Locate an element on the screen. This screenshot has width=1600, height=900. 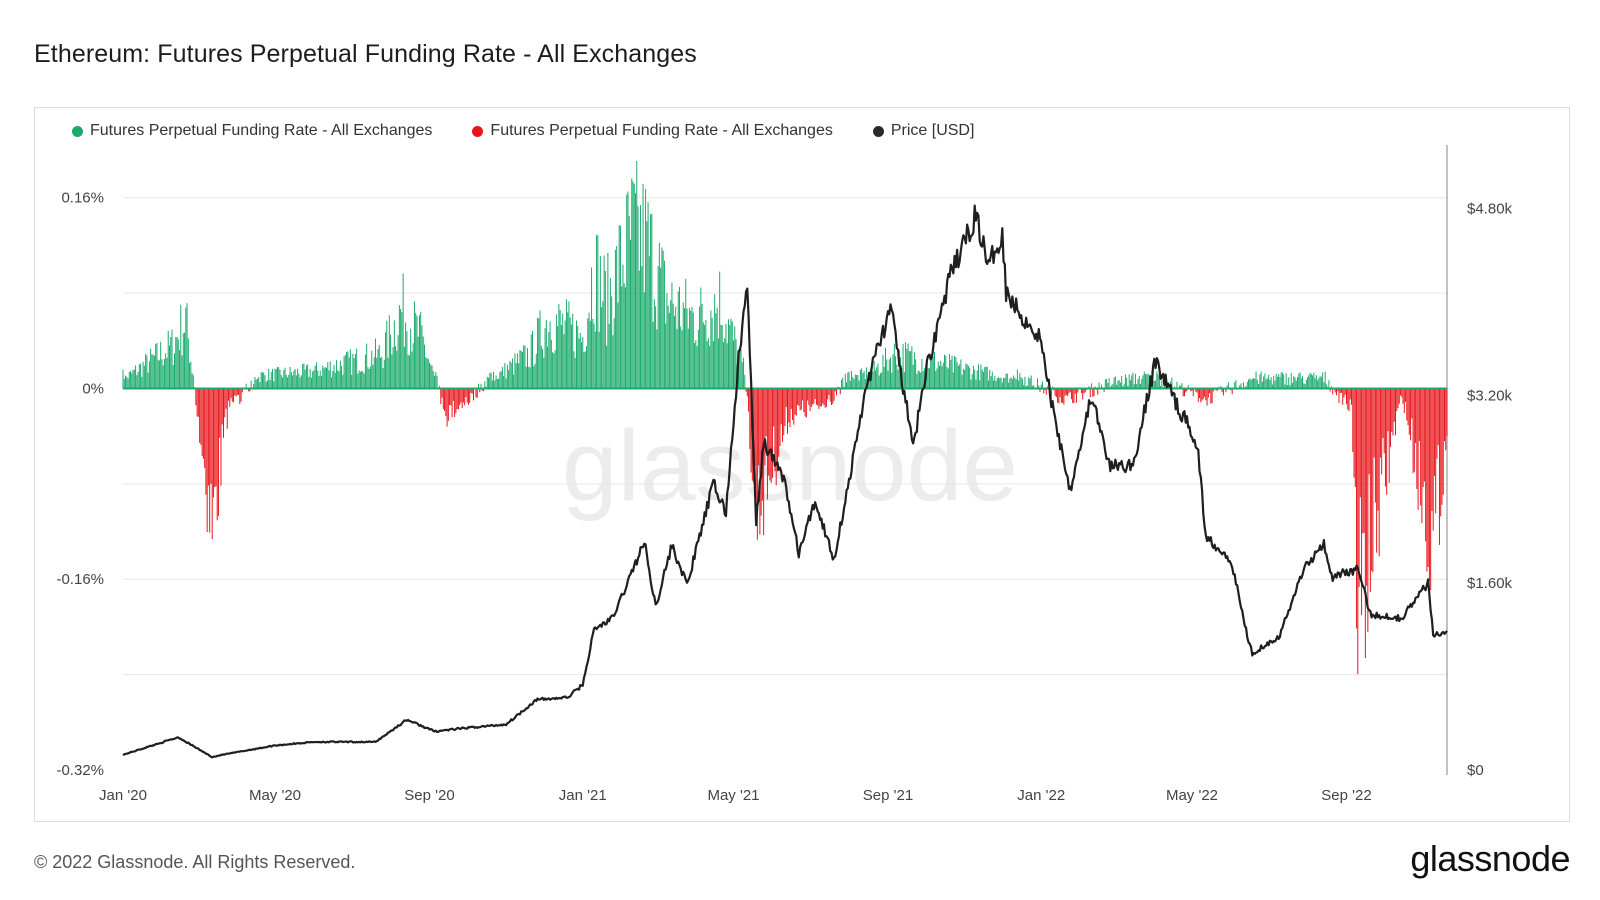
legend-label: Price [USD] is located at coordinates (932, 130).